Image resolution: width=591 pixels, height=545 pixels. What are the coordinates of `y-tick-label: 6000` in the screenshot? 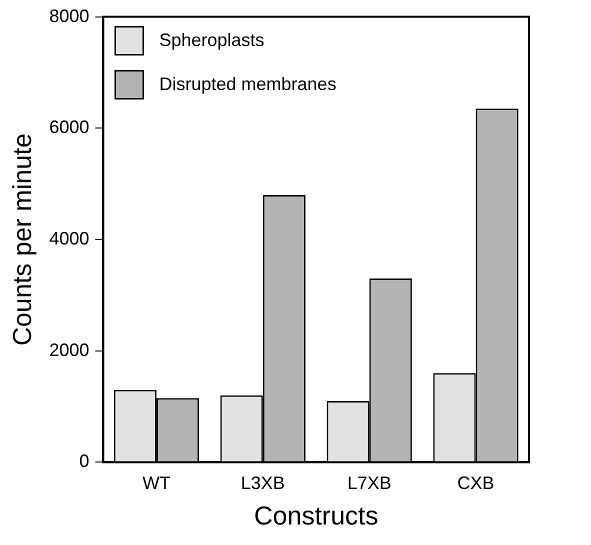 It's located at (69, 127).